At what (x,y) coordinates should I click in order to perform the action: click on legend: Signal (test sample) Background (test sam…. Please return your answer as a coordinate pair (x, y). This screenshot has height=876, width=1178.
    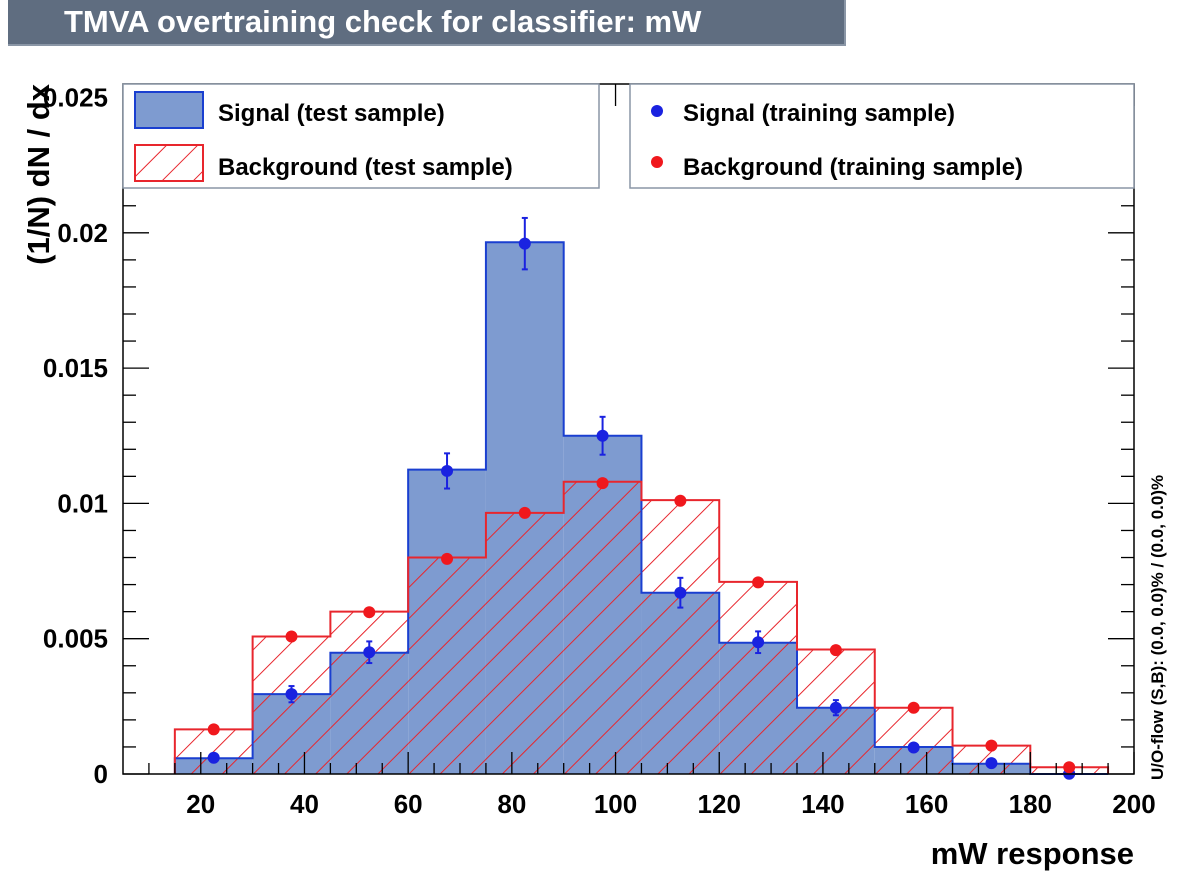
    Looking at the image, I should click on (628, 136).